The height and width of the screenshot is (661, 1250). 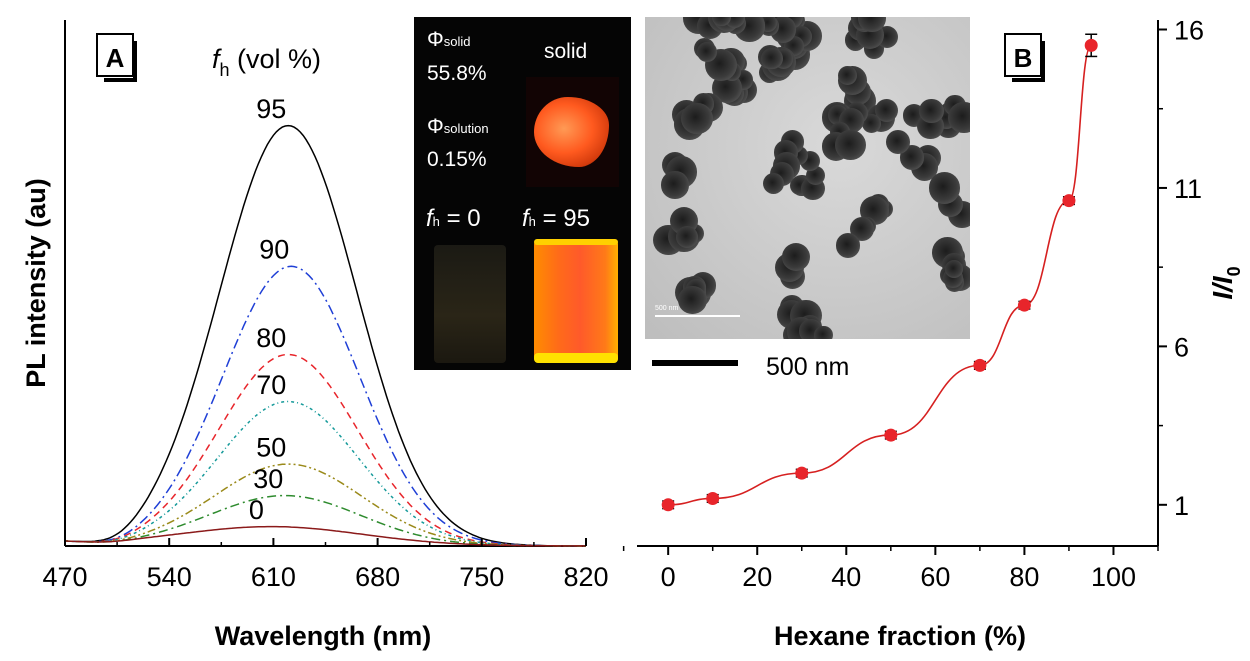 I want to click on vial-left-rest: = 0, so click(x=460, y=218).